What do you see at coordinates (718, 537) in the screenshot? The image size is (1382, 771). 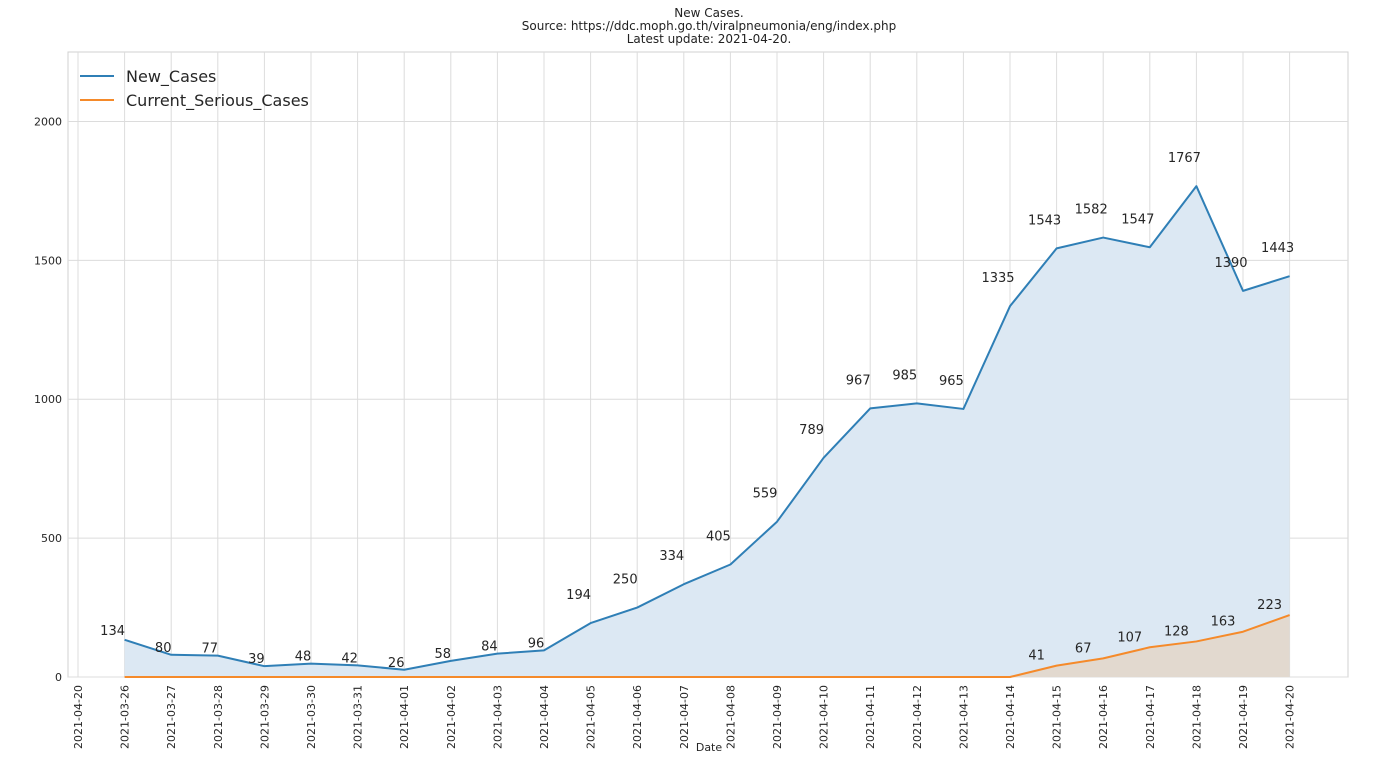 I see `data-label-new-cases: 405` at bounding box center [718, 537].